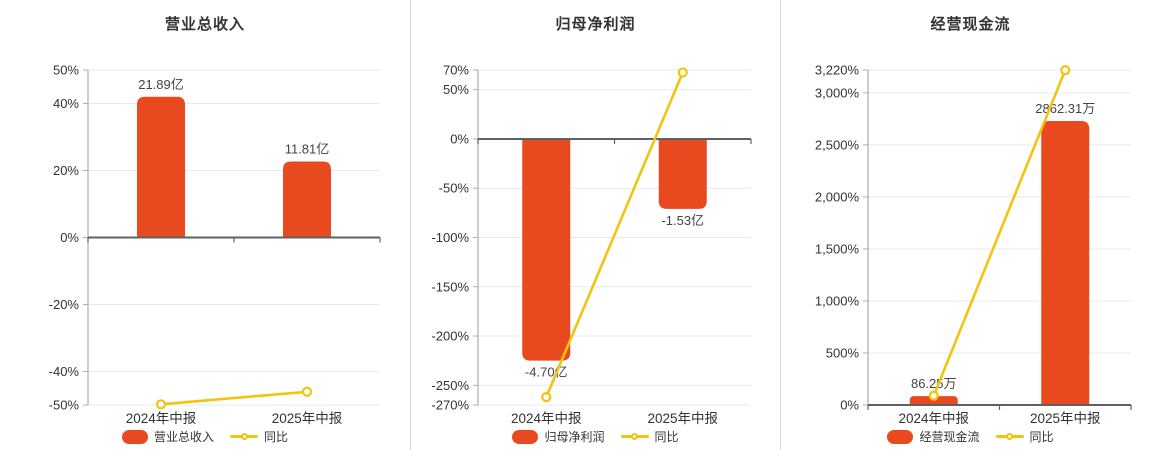 The image size is (1160, 450). I want to click on y-axis-tick-label: 70%, so click(456, 70).